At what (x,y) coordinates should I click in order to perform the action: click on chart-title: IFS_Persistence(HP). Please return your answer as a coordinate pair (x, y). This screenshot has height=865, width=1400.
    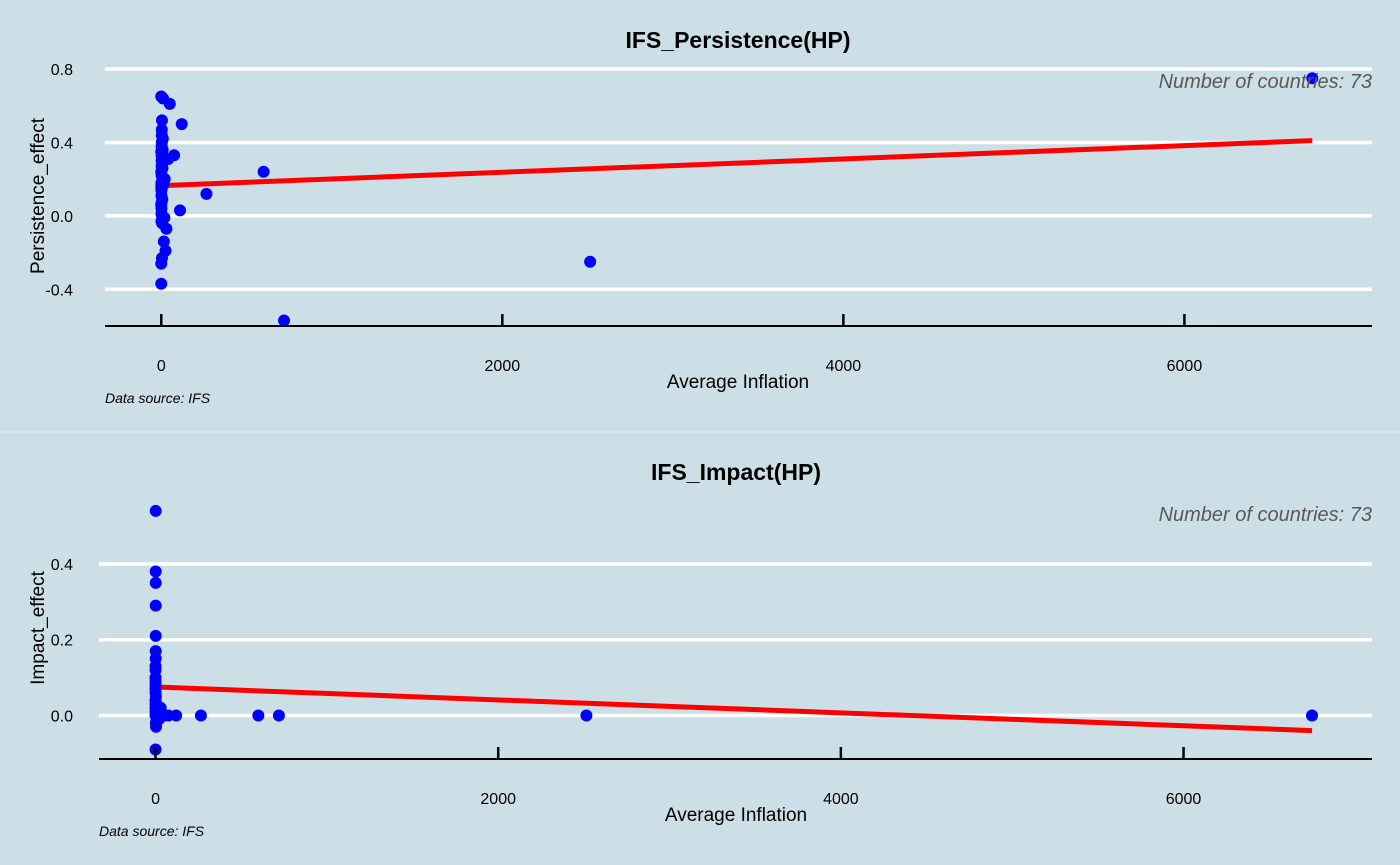
    Looking at the image, I should click on (738, 40).